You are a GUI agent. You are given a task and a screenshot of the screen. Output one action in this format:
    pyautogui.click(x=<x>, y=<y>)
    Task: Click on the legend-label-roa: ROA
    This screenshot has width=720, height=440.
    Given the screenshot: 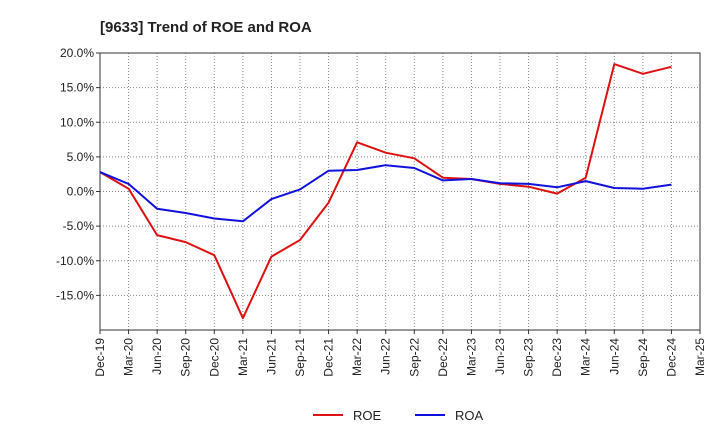 What is the action you would take?
    pyautogui.click(x=469, y=415)
    